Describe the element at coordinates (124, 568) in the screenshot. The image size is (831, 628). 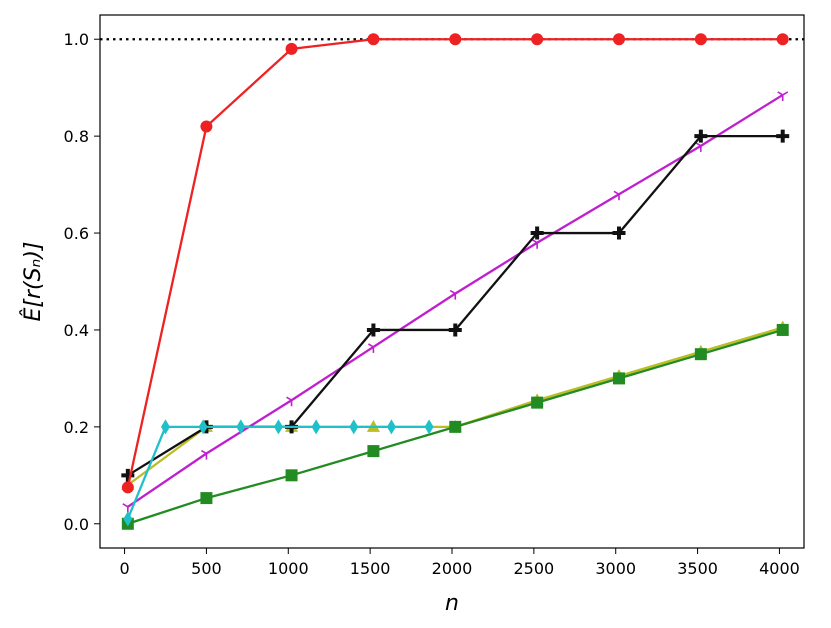
I see `x-tick-label: 0` at that location.